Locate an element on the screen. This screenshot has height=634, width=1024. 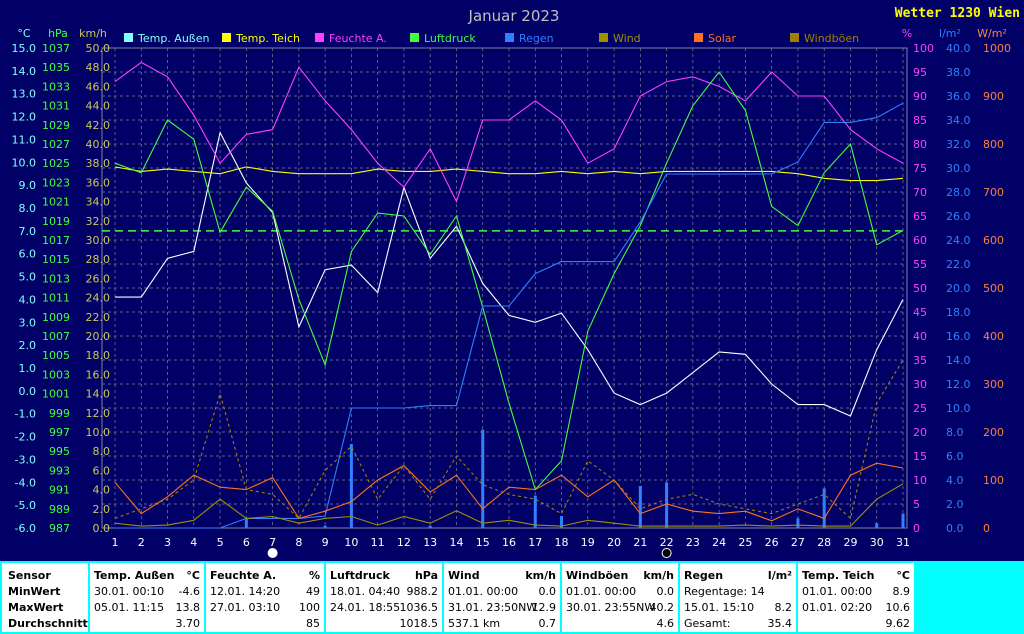
col-avg-value: 9.62 is located at coordinates (898, 623).